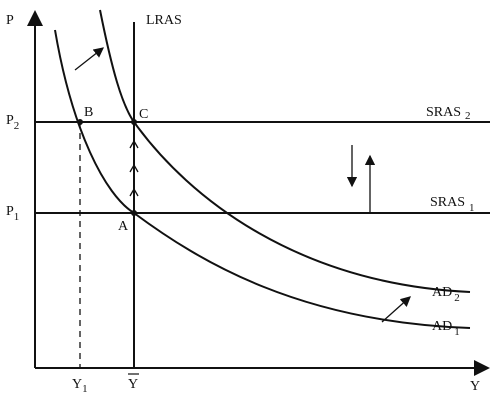  What do you see at coordinates (133, 384) in the screenshot?
I see `ybar-label: Y` at bounding box center [133, 384].